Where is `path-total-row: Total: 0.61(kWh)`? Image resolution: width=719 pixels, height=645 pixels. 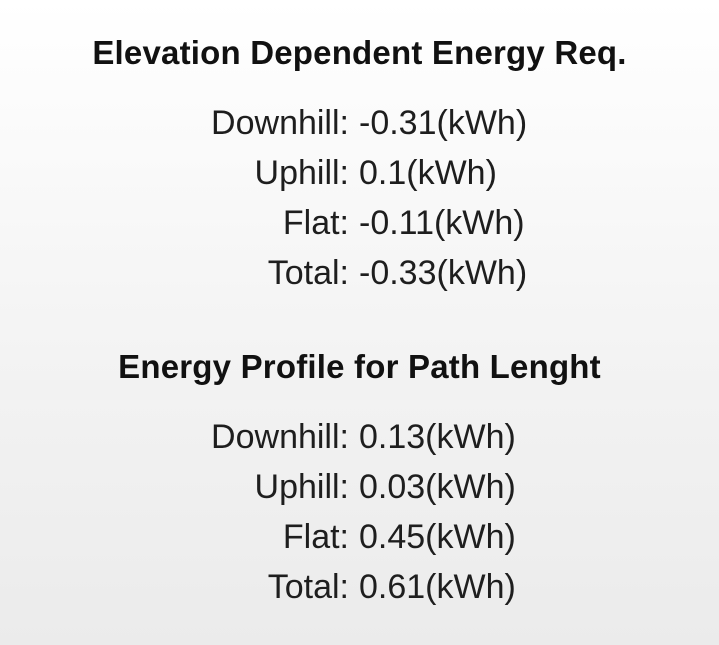 path-total-row: Total: 0.61(kWh) is located at coordinates (359, 587).